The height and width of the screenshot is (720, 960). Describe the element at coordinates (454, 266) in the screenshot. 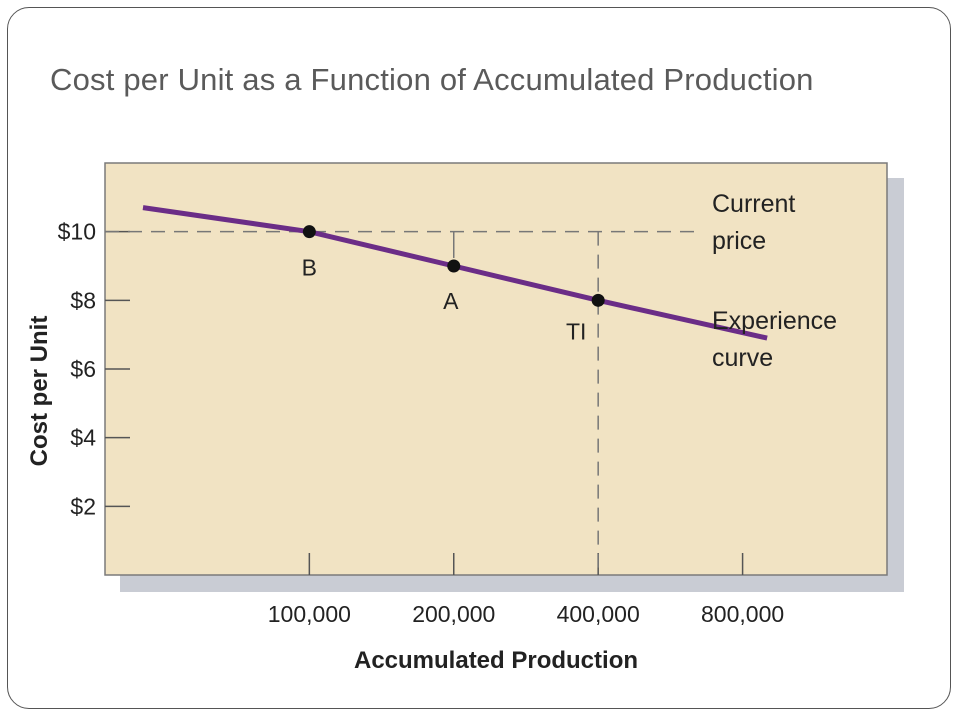

I see `point-a` at that location.